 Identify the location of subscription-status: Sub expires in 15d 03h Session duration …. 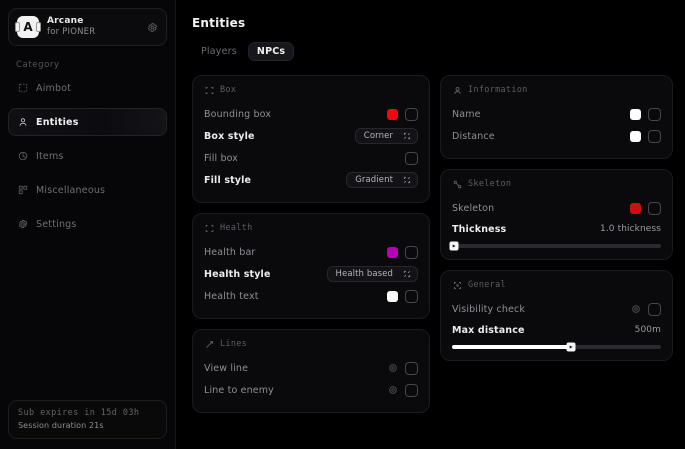
(87, 419).